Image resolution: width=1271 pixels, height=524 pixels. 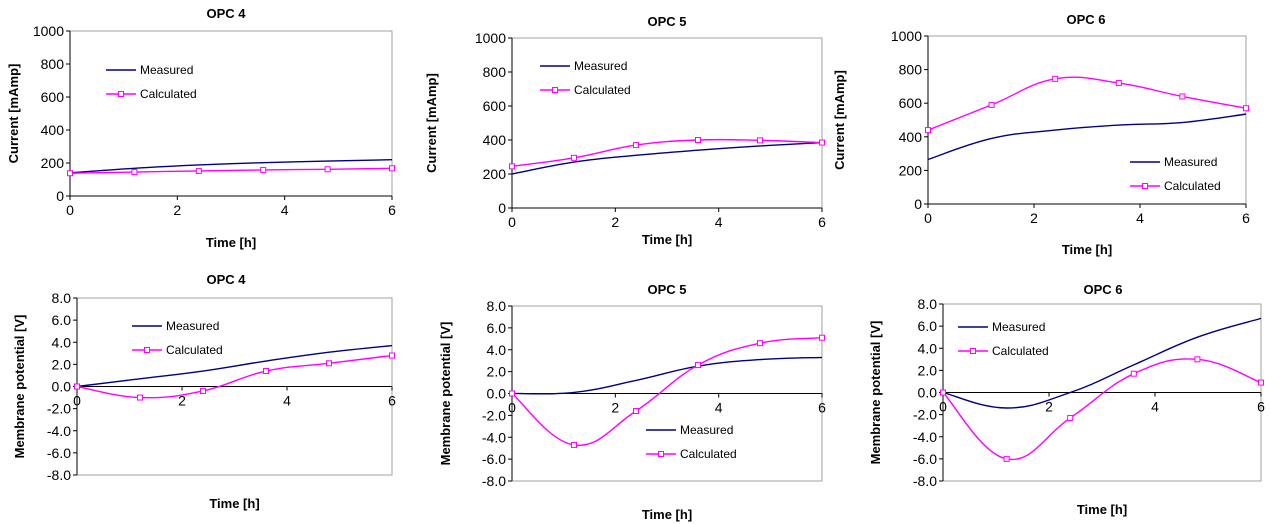 What do you see at coordinates (445, 394) in the screenshot?
I see `y-axis-label: Membrane potential [V]` at bounding box center [445, 394].